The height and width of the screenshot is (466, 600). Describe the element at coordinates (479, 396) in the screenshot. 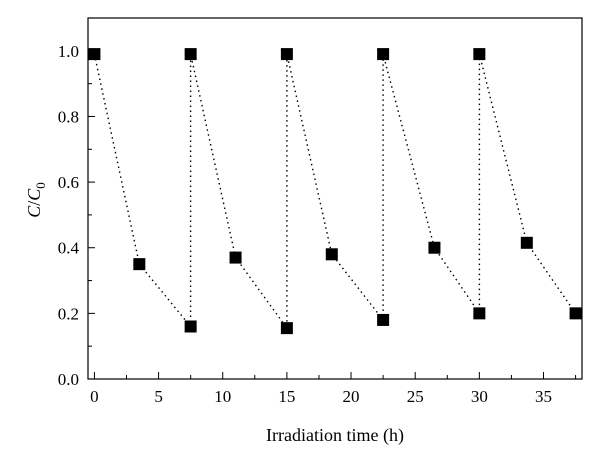

I see `x-tick-label: 30` at that location.